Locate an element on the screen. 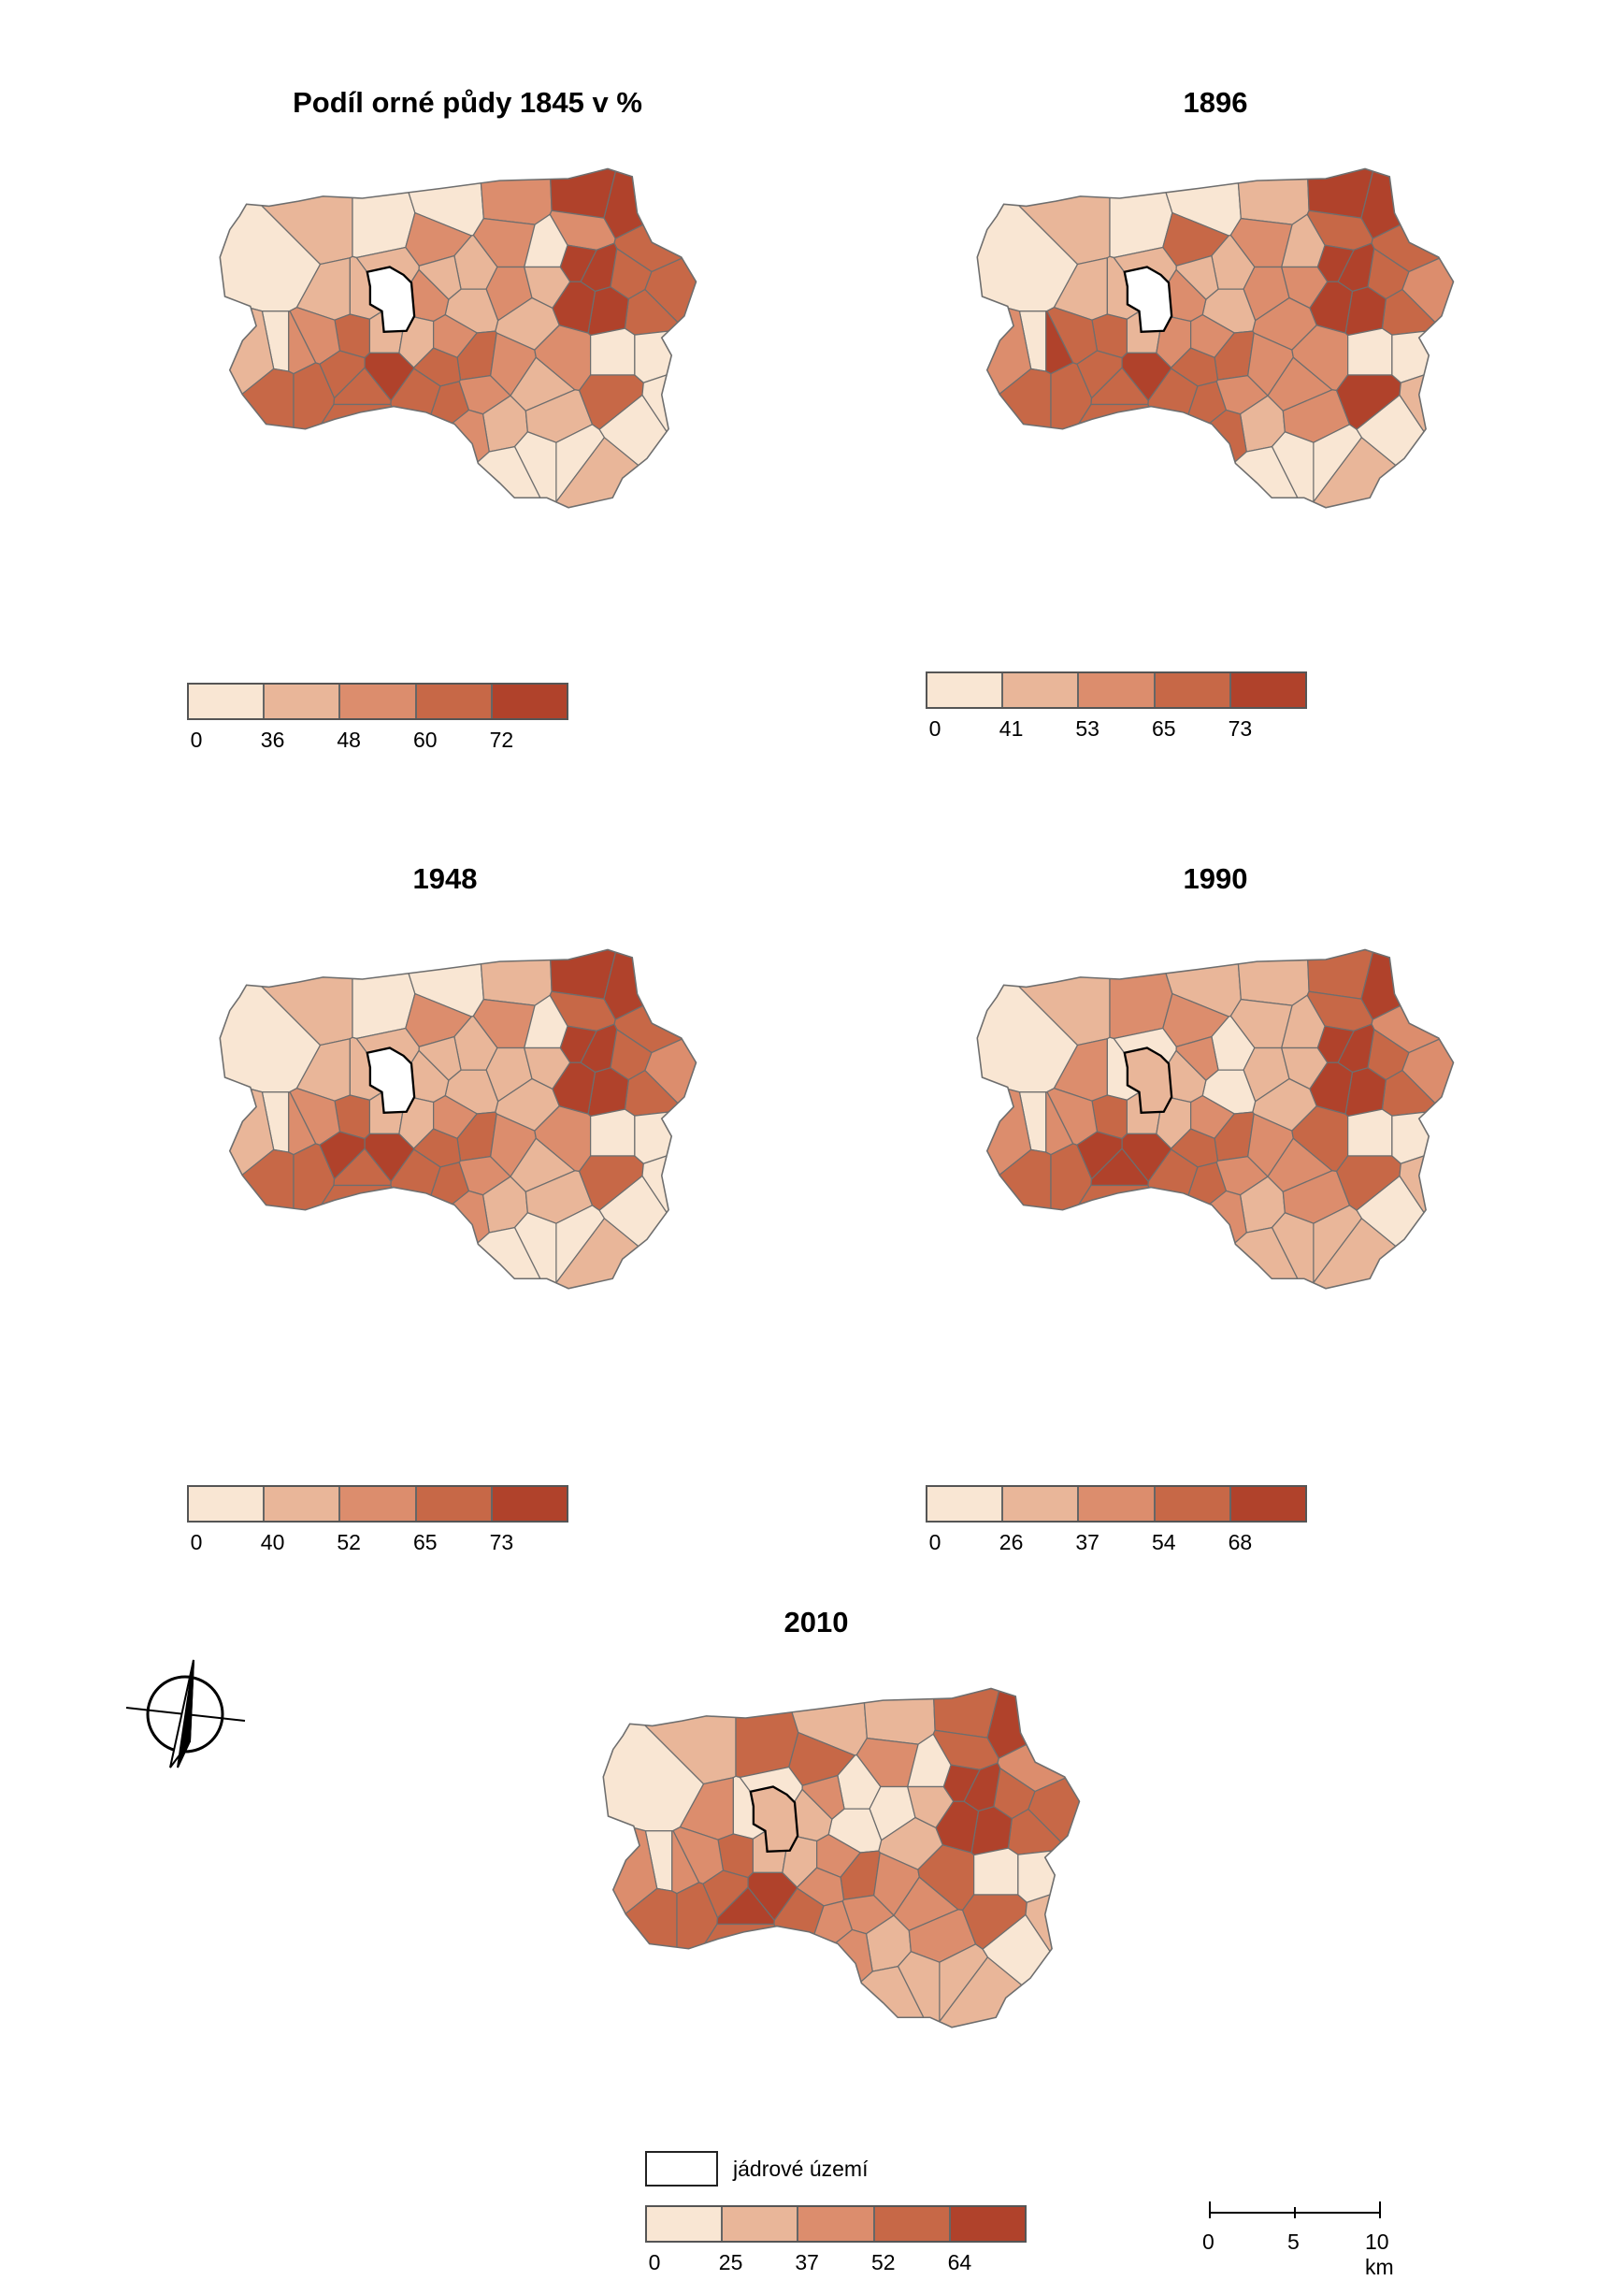 The image size is (1624, 2295). legend-break-label: 41 is located at coordinates (1011, 728).